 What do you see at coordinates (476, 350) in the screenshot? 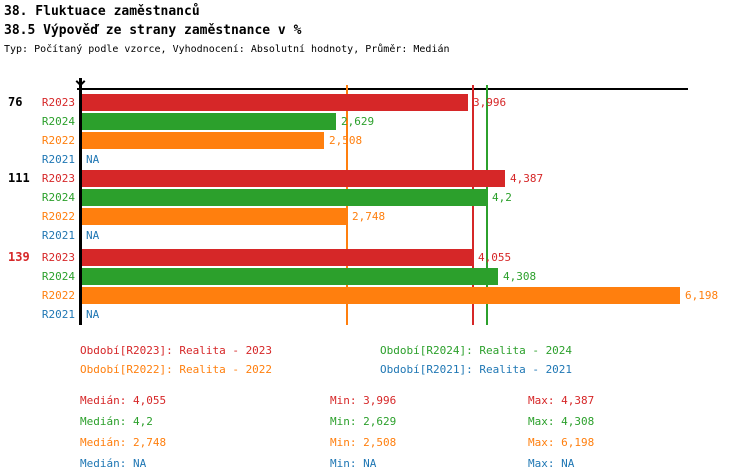
I see `legend-entry-R2024: Období[R2024]: Realita - 2024` at bounding box center [476, 350].